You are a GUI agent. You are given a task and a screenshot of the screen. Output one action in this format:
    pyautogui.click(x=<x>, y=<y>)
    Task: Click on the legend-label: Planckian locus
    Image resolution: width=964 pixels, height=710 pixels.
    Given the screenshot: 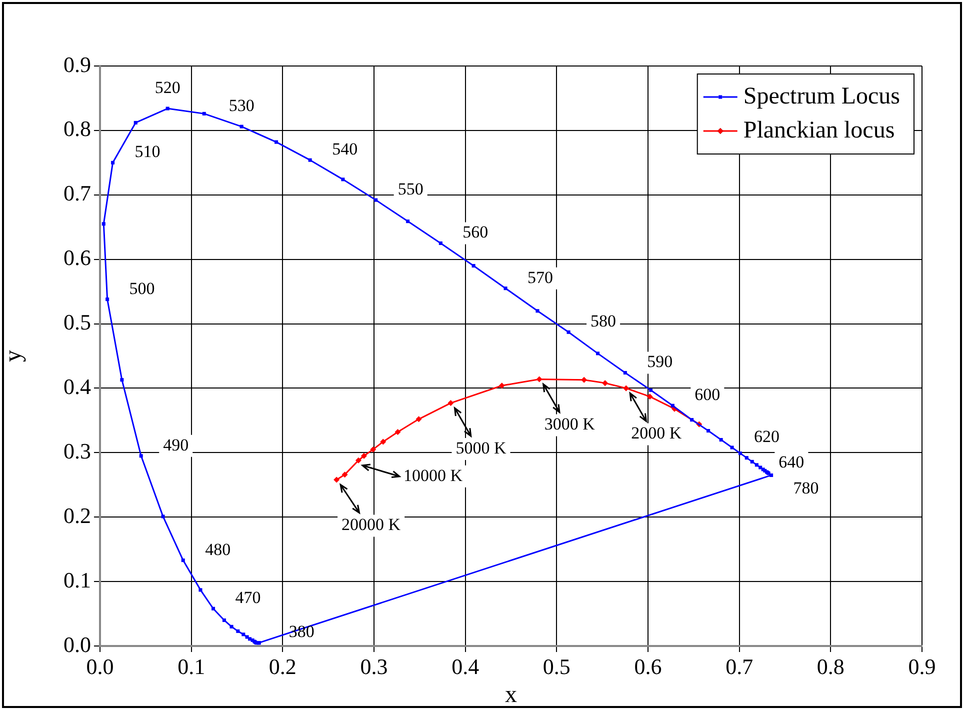 What is the action you would take?
    pyautogui.click(x=819, y=130)
    